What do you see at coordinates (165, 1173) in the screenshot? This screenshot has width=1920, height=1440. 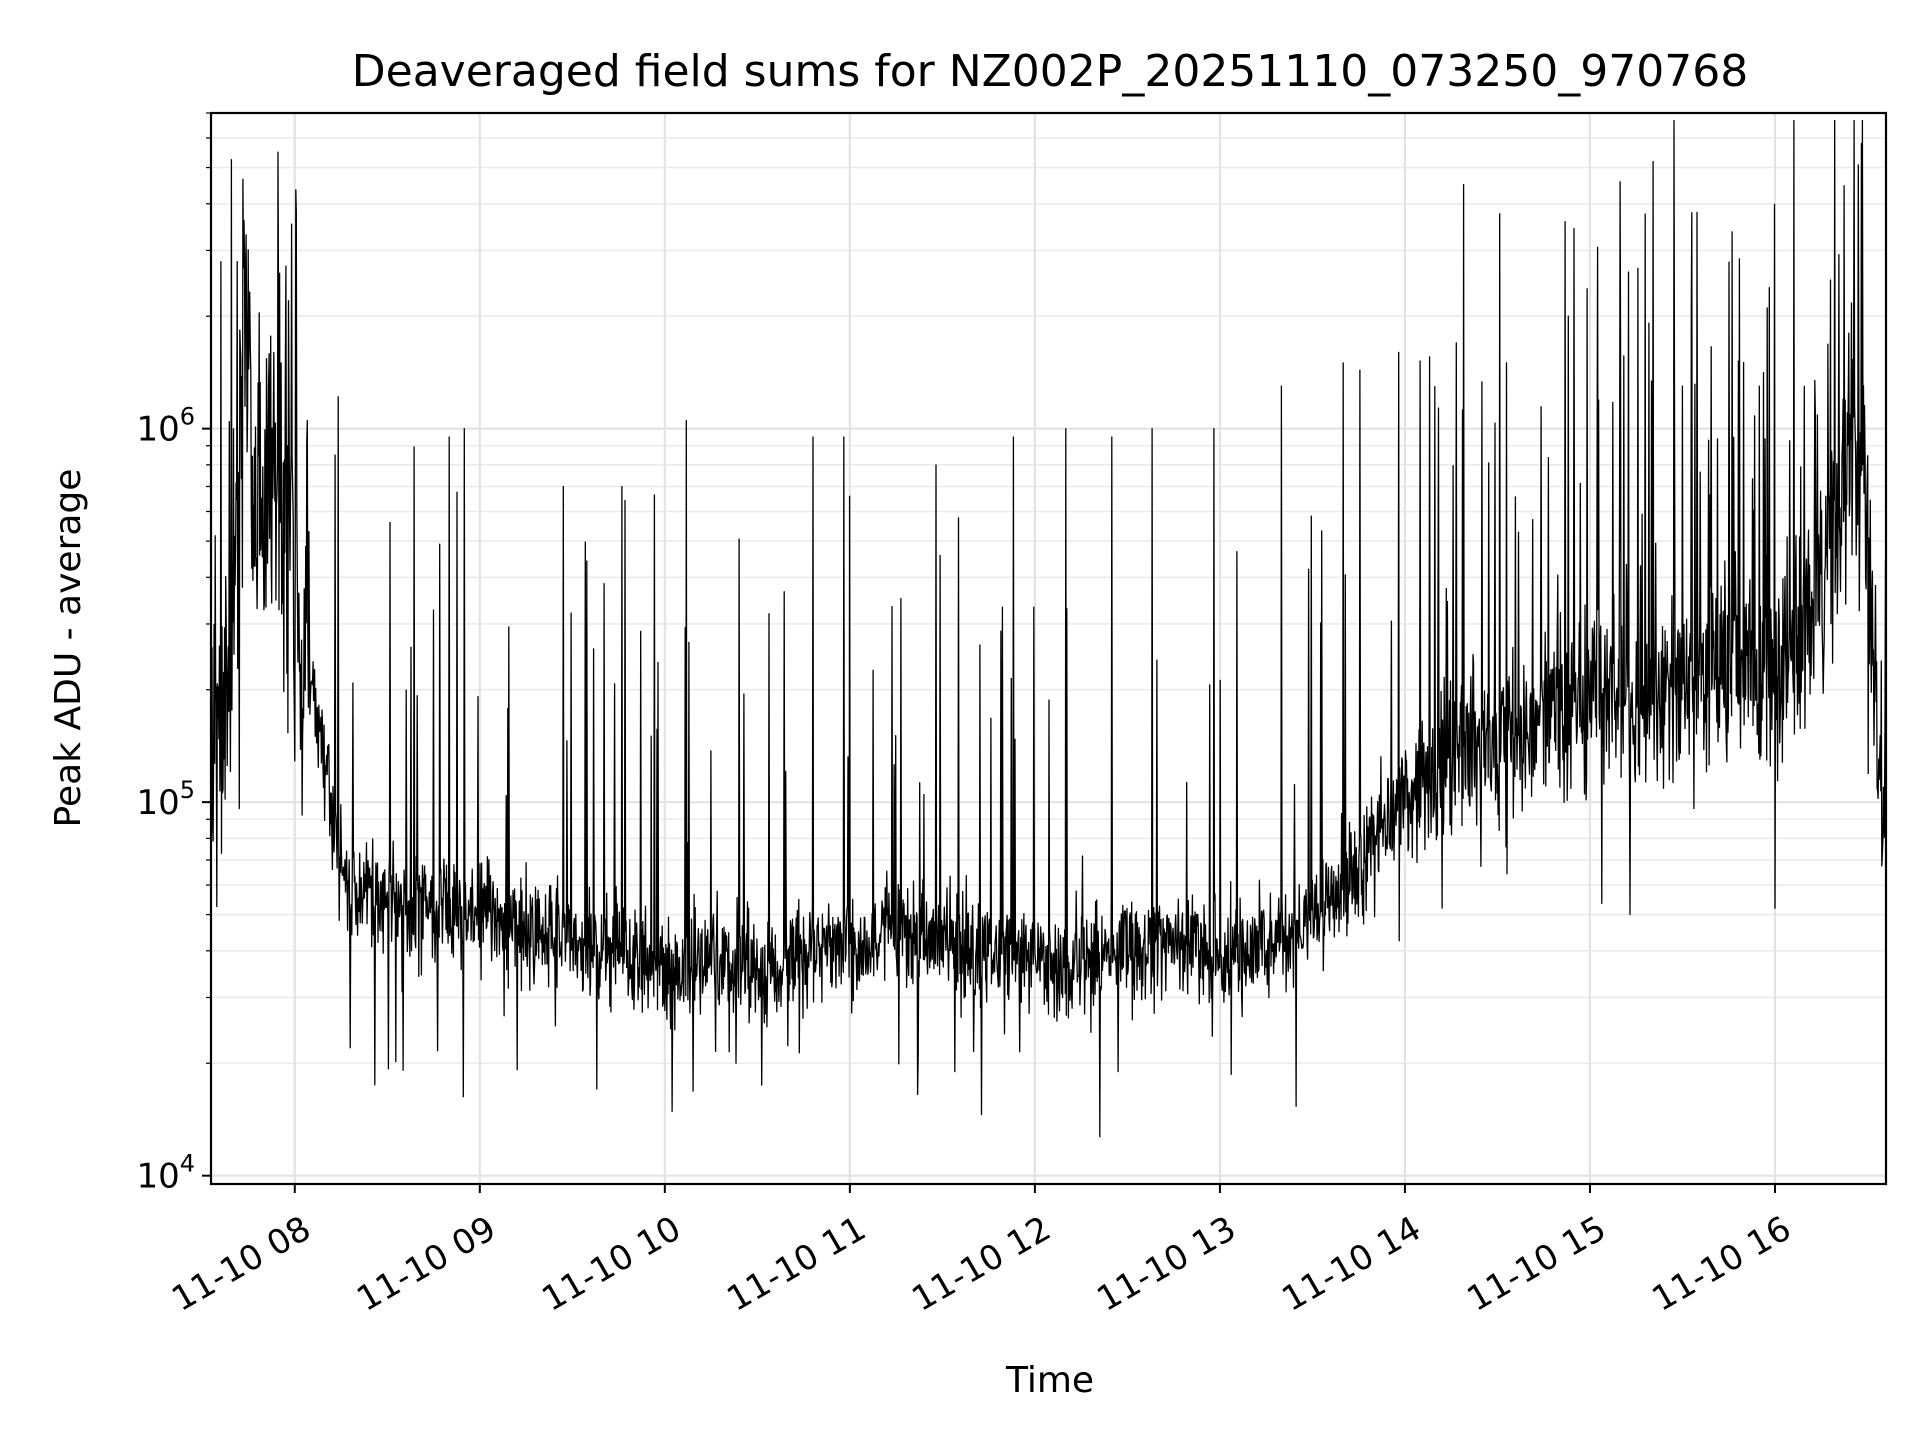 I see `y-tick-label: 10⁴` at bounding box center [165, 1173].